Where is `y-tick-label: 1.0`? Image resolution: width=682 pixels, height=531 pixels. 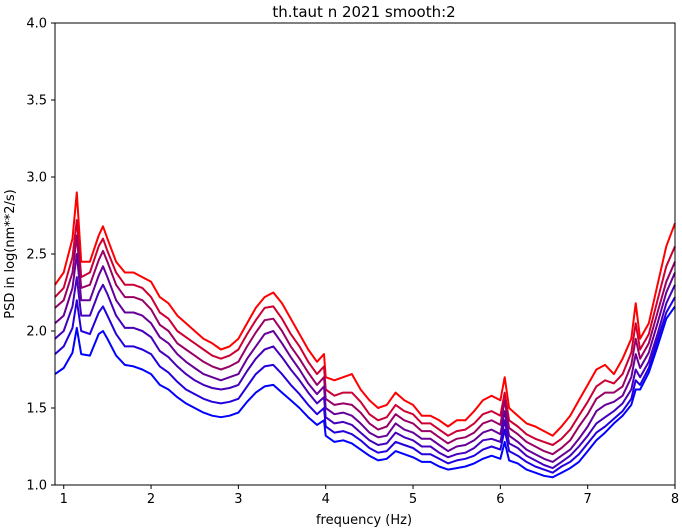
y-tick-label: 1.0 is located at coordinates (36, 486).